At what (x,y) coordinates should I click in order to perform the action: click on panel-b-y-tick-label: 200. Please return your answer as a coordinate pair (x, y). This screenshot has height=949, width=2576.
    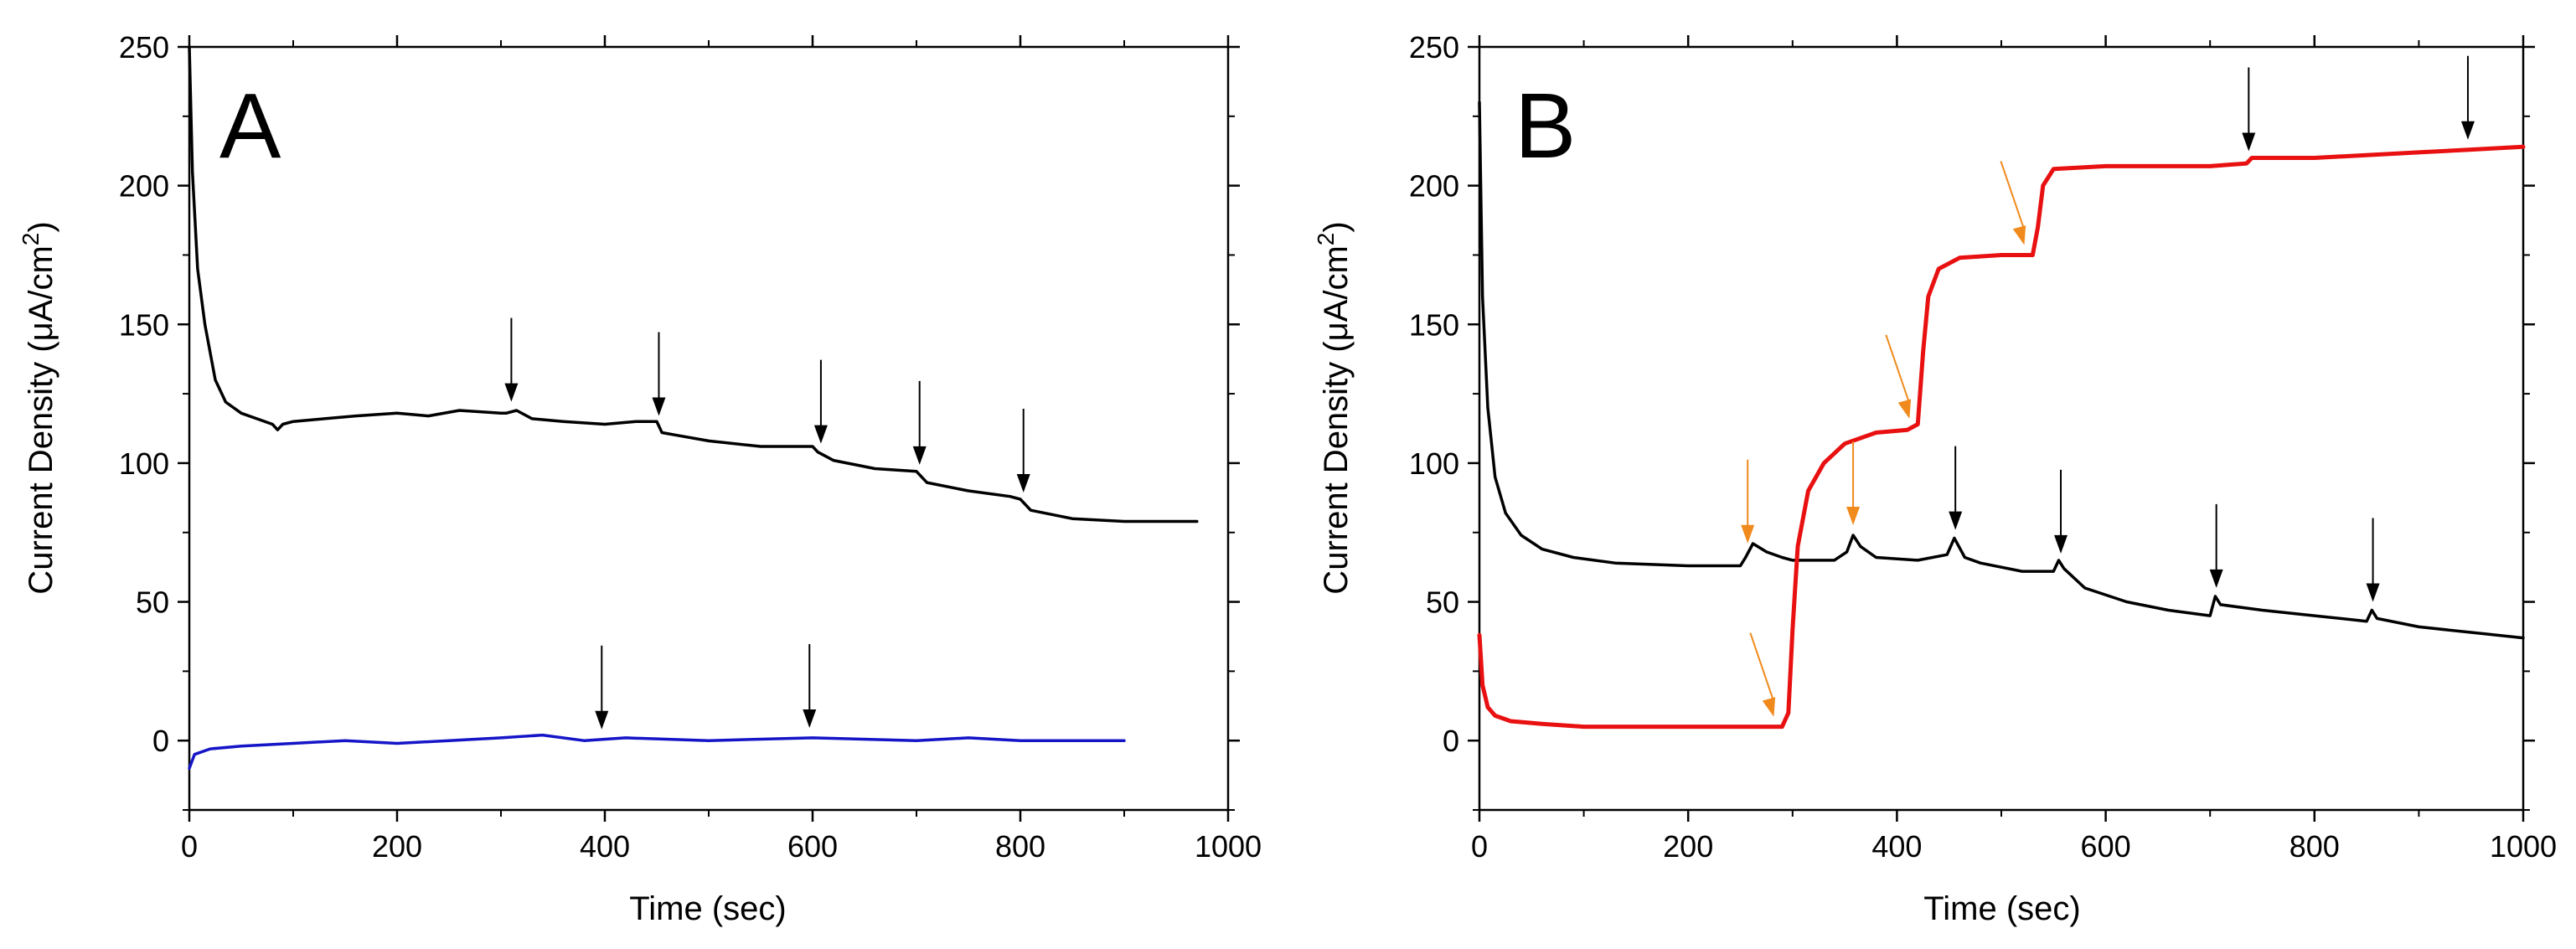
    Looking at the image, I should click on (1434, 186).